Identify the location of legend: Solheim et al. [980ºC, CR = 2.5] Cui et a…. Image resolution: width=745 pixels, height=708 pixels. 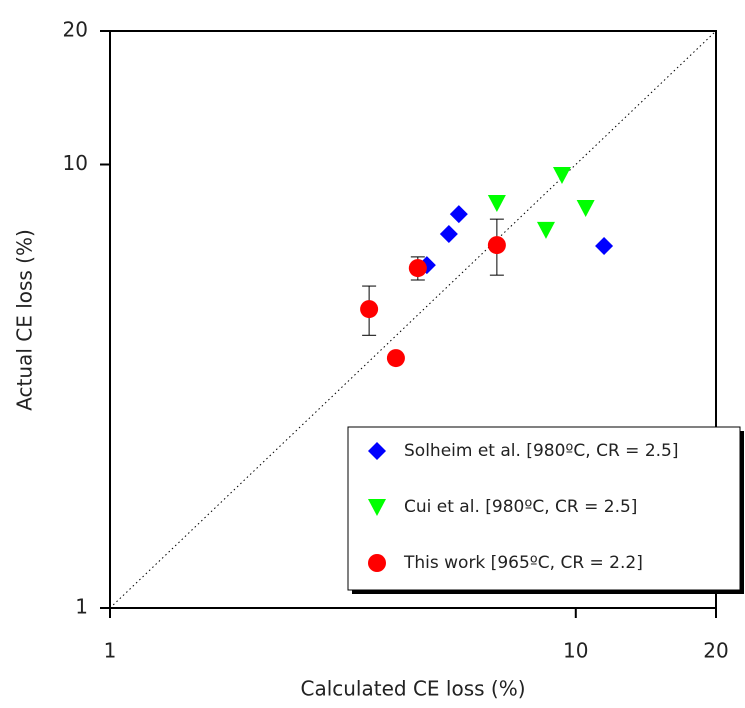
(545, 510).